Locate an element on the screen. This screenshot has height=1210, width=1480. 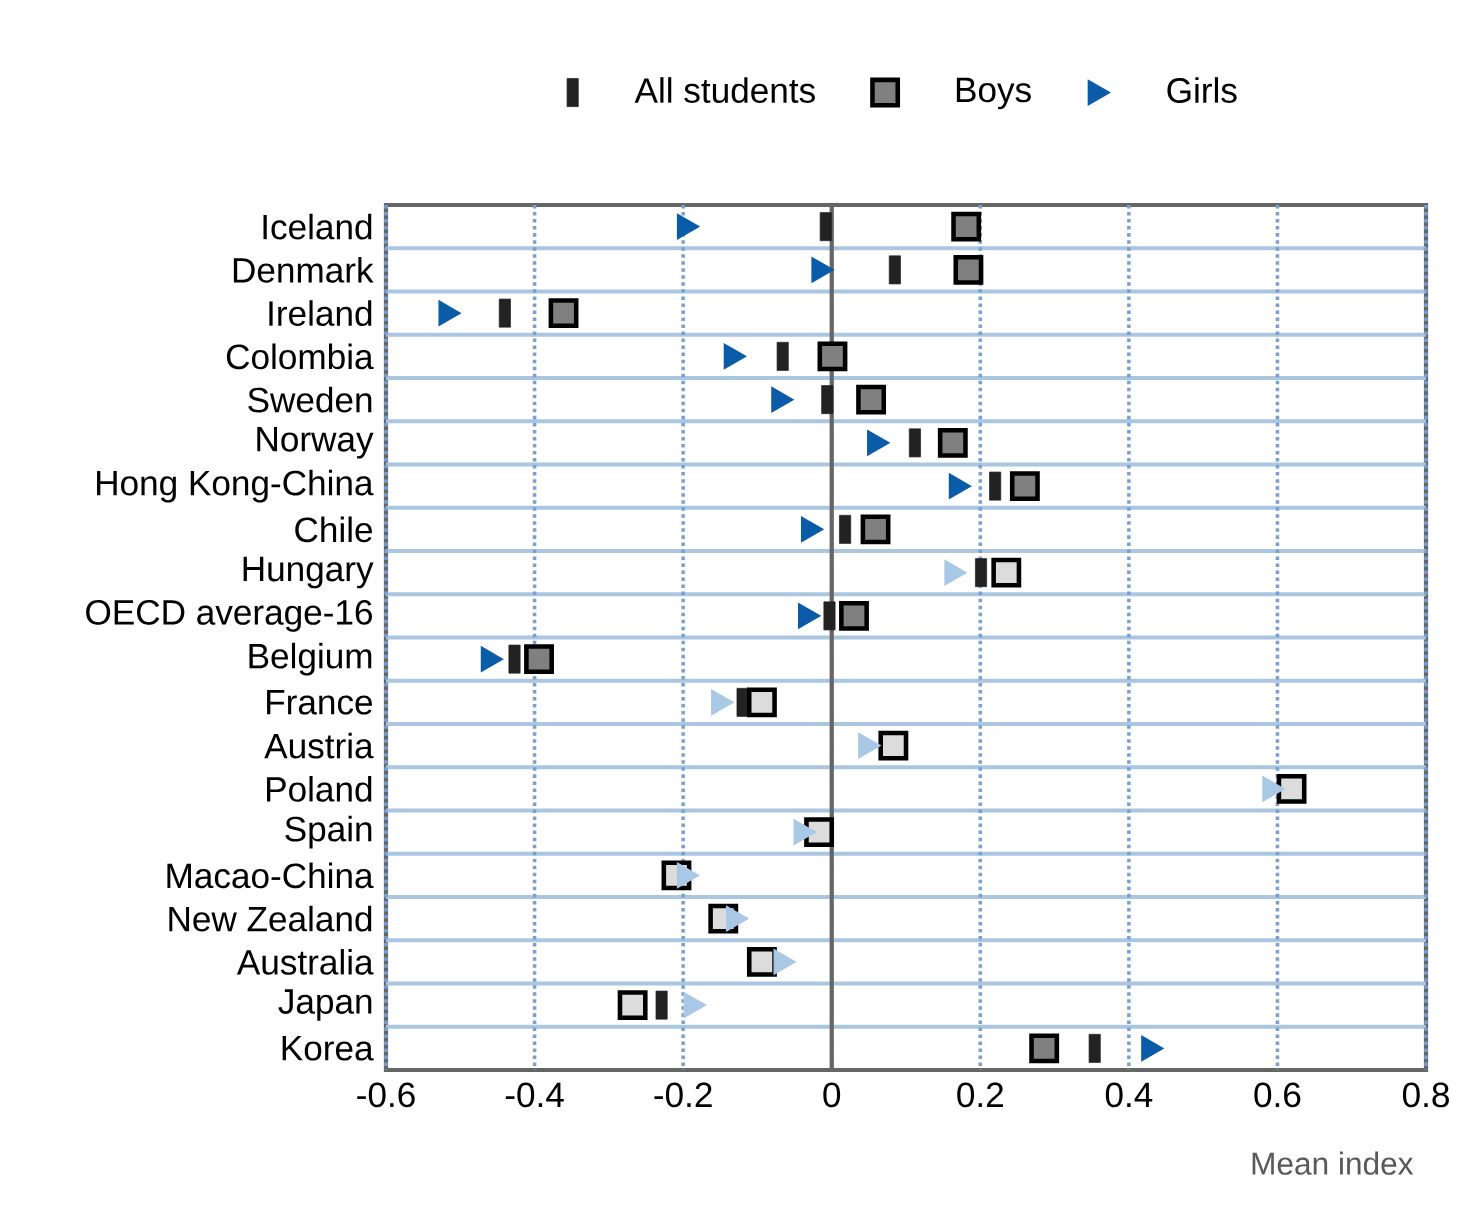
y-tick-label: Ireland is located at coordinates (320, 313).